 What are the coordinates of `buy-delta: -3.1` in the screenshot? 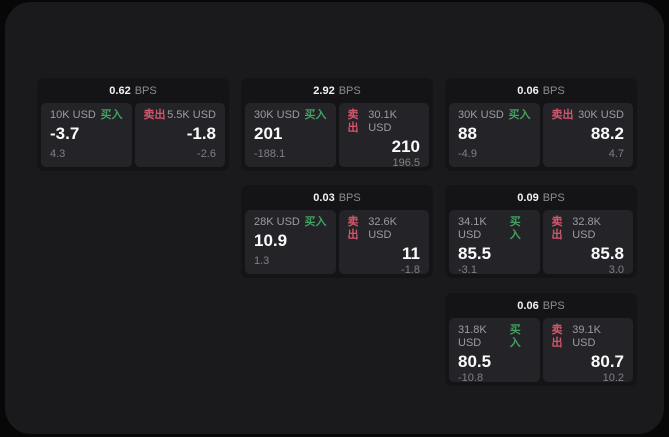 It's located at (467, 270).